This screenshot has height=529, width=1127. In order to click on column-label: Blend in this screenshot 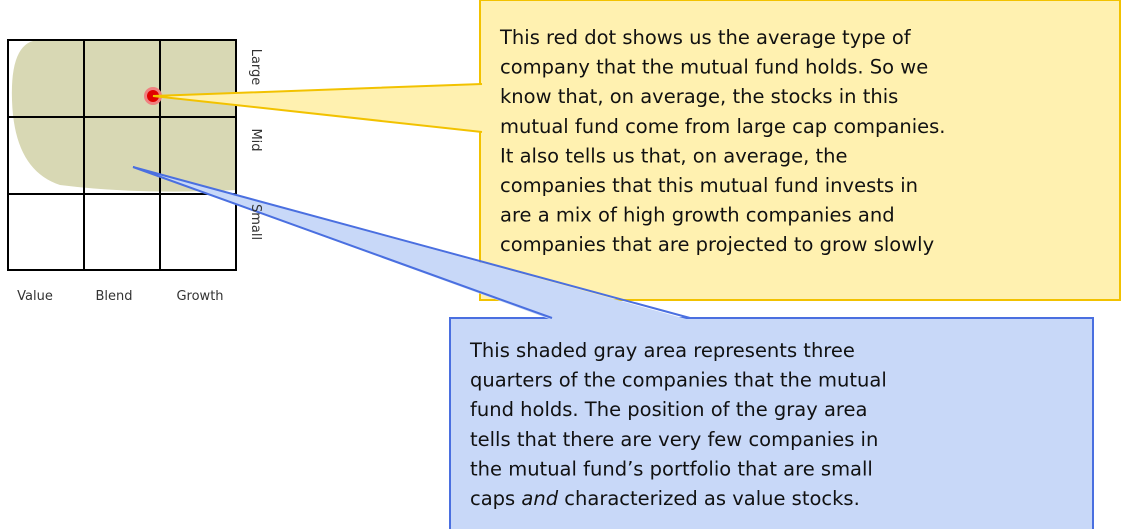, I will do `click(113, 296)`.